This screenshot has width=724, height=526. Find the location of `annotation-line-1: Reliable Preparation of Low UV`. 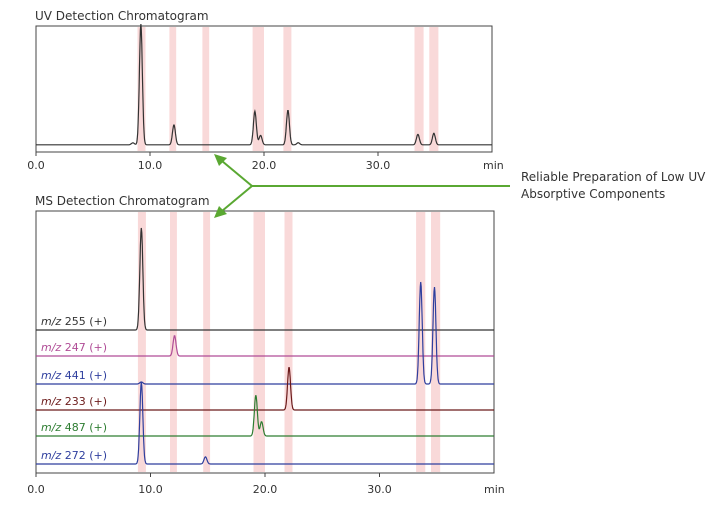

annotation-line-1: Reliable Preparation of Low UV is located at coordinates (613, 177).